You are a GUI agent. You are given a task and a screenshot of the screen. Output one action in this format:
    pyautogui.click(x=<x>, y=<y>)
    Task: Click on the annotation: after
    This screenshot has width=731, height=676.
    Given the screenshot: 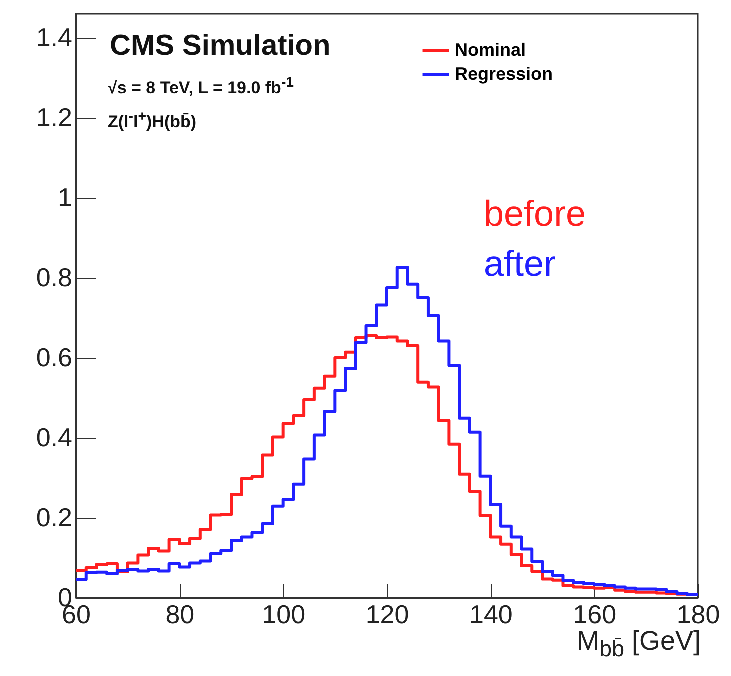 What is the action you would take?
    pyautogui.click(x=520, y=263)
    